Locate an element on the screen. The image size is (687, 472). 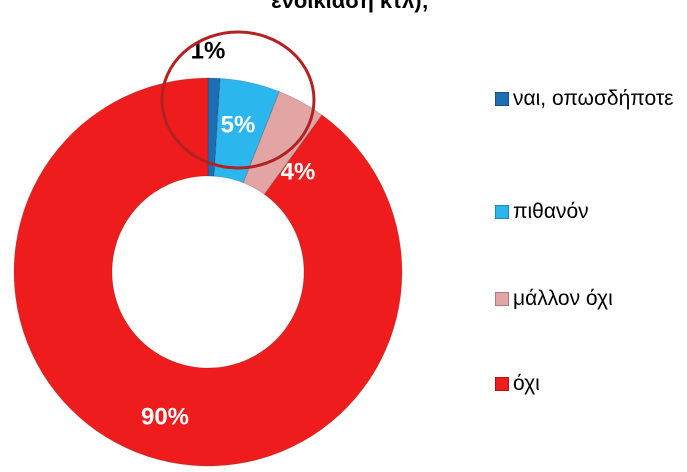
legend-item: ναι, οπωσδήποτε is located at coordinates (590, 99).